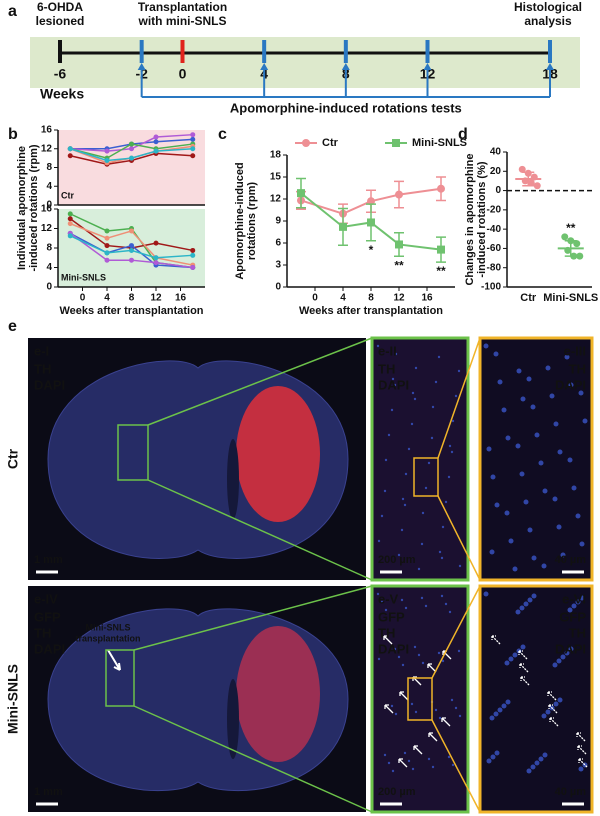 Image resolution: width=600 pixels, height=816 pixels. I want to click on y-tick-label: 4, so click(49, 186).